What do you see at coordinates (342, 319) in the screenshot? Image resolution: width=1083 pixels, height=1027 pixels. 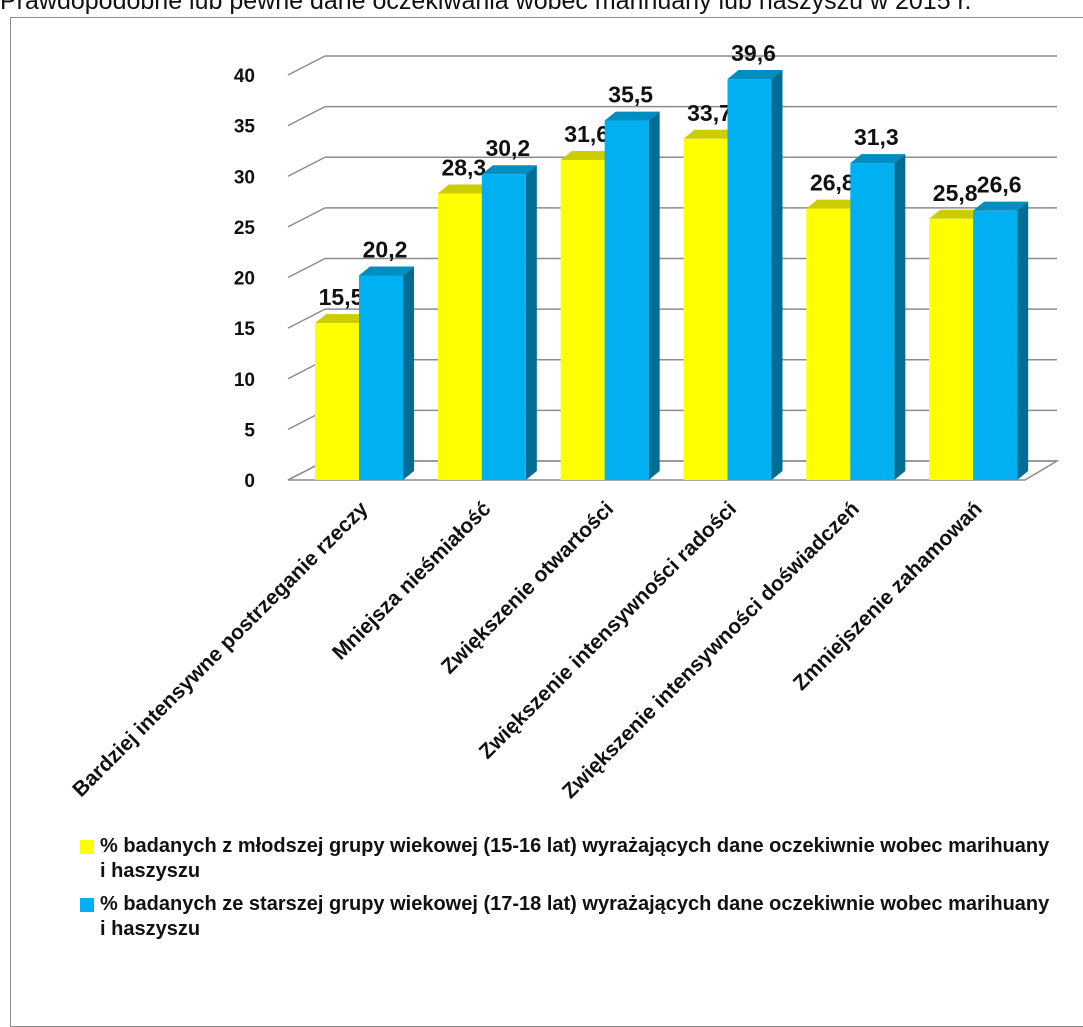 I see `bar-top-s0-c0` at bounding box center [342, 319].